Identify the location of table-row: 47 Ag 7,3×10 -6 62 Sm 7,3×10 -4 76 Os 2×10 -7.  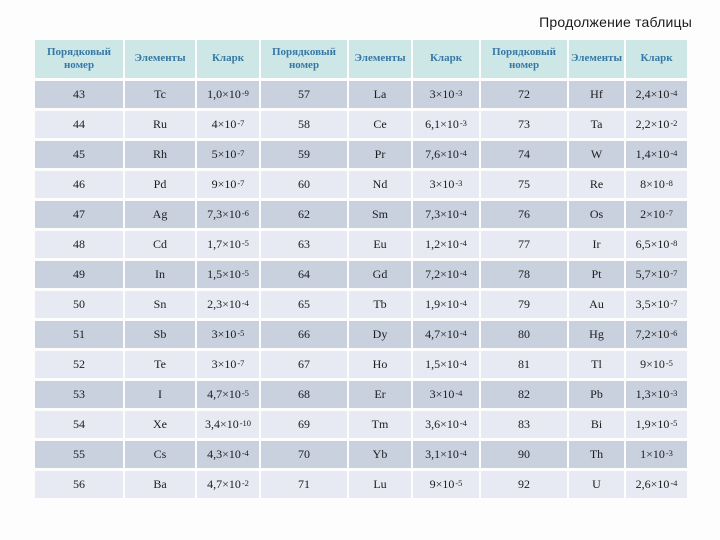
(361, 214).